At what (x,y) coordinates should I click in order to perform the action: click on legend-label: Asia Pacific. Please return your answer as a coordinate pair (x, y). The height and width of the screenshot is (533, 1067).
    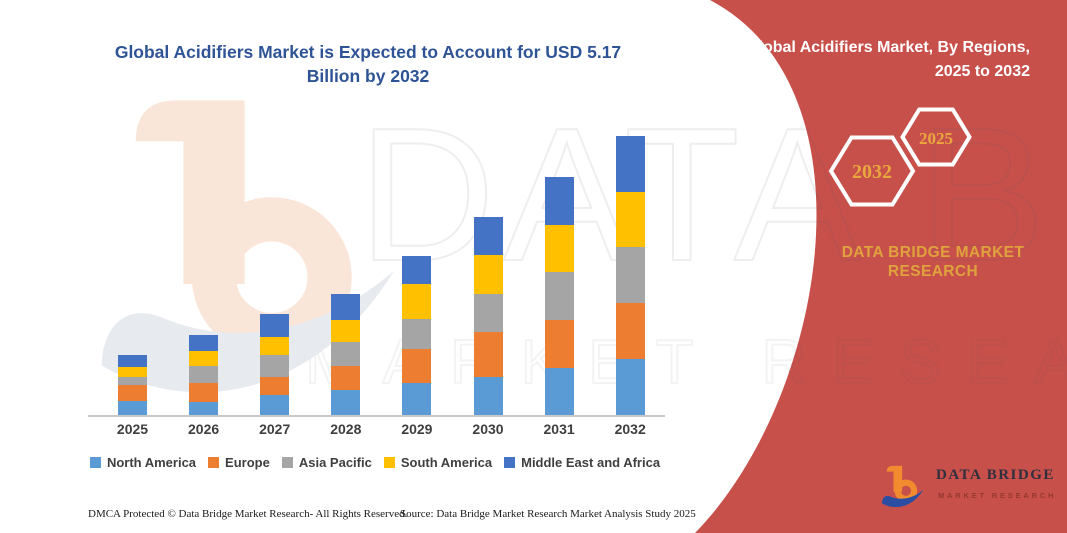
    Looking at the image, I should click on (335, 462).